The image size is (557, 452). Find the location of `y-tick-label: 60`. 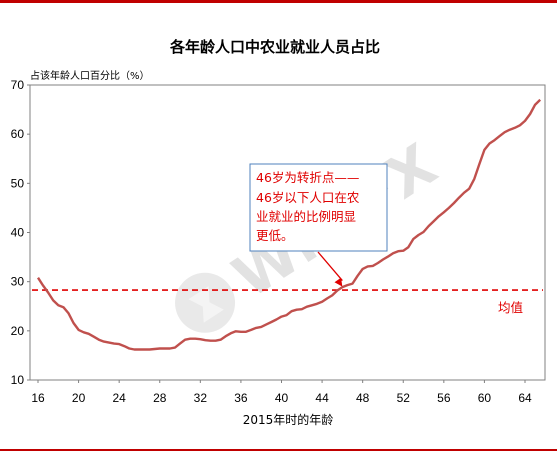

y-tick-label: 60 is located at coordinates (18, 134).